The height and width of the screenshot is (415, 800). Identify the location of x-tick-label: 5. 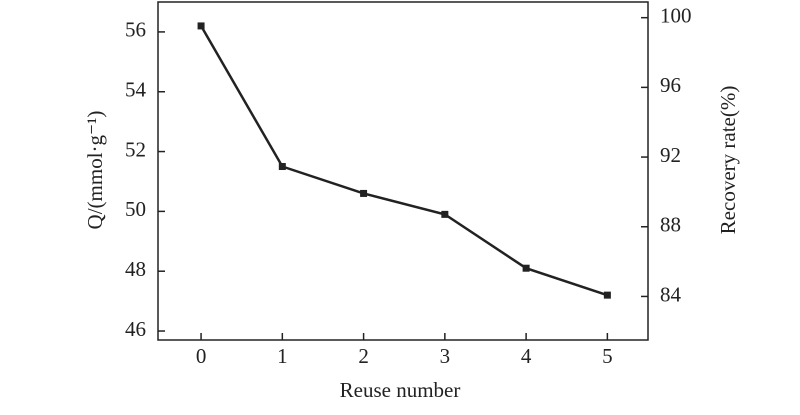
(607, 356).